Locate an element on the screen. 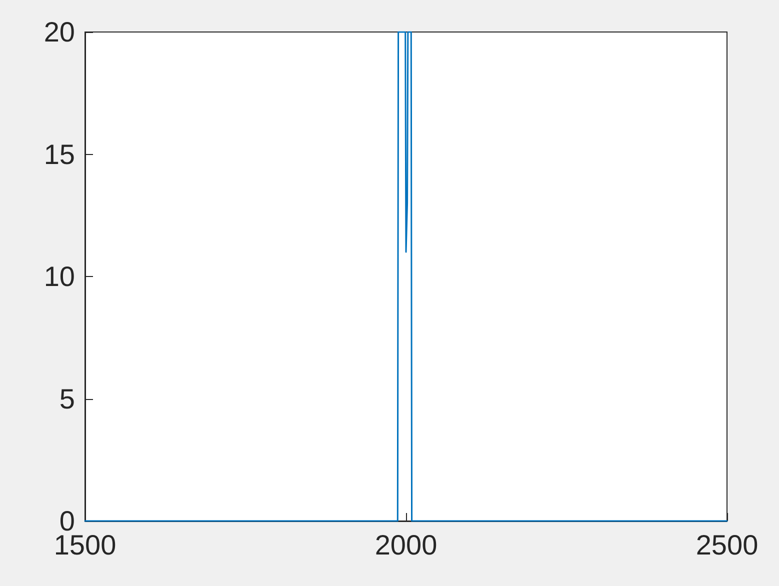 The width and height of the screenshot is (779, 586). x-tick-label: 2500 is located at coordinates (727, 545).